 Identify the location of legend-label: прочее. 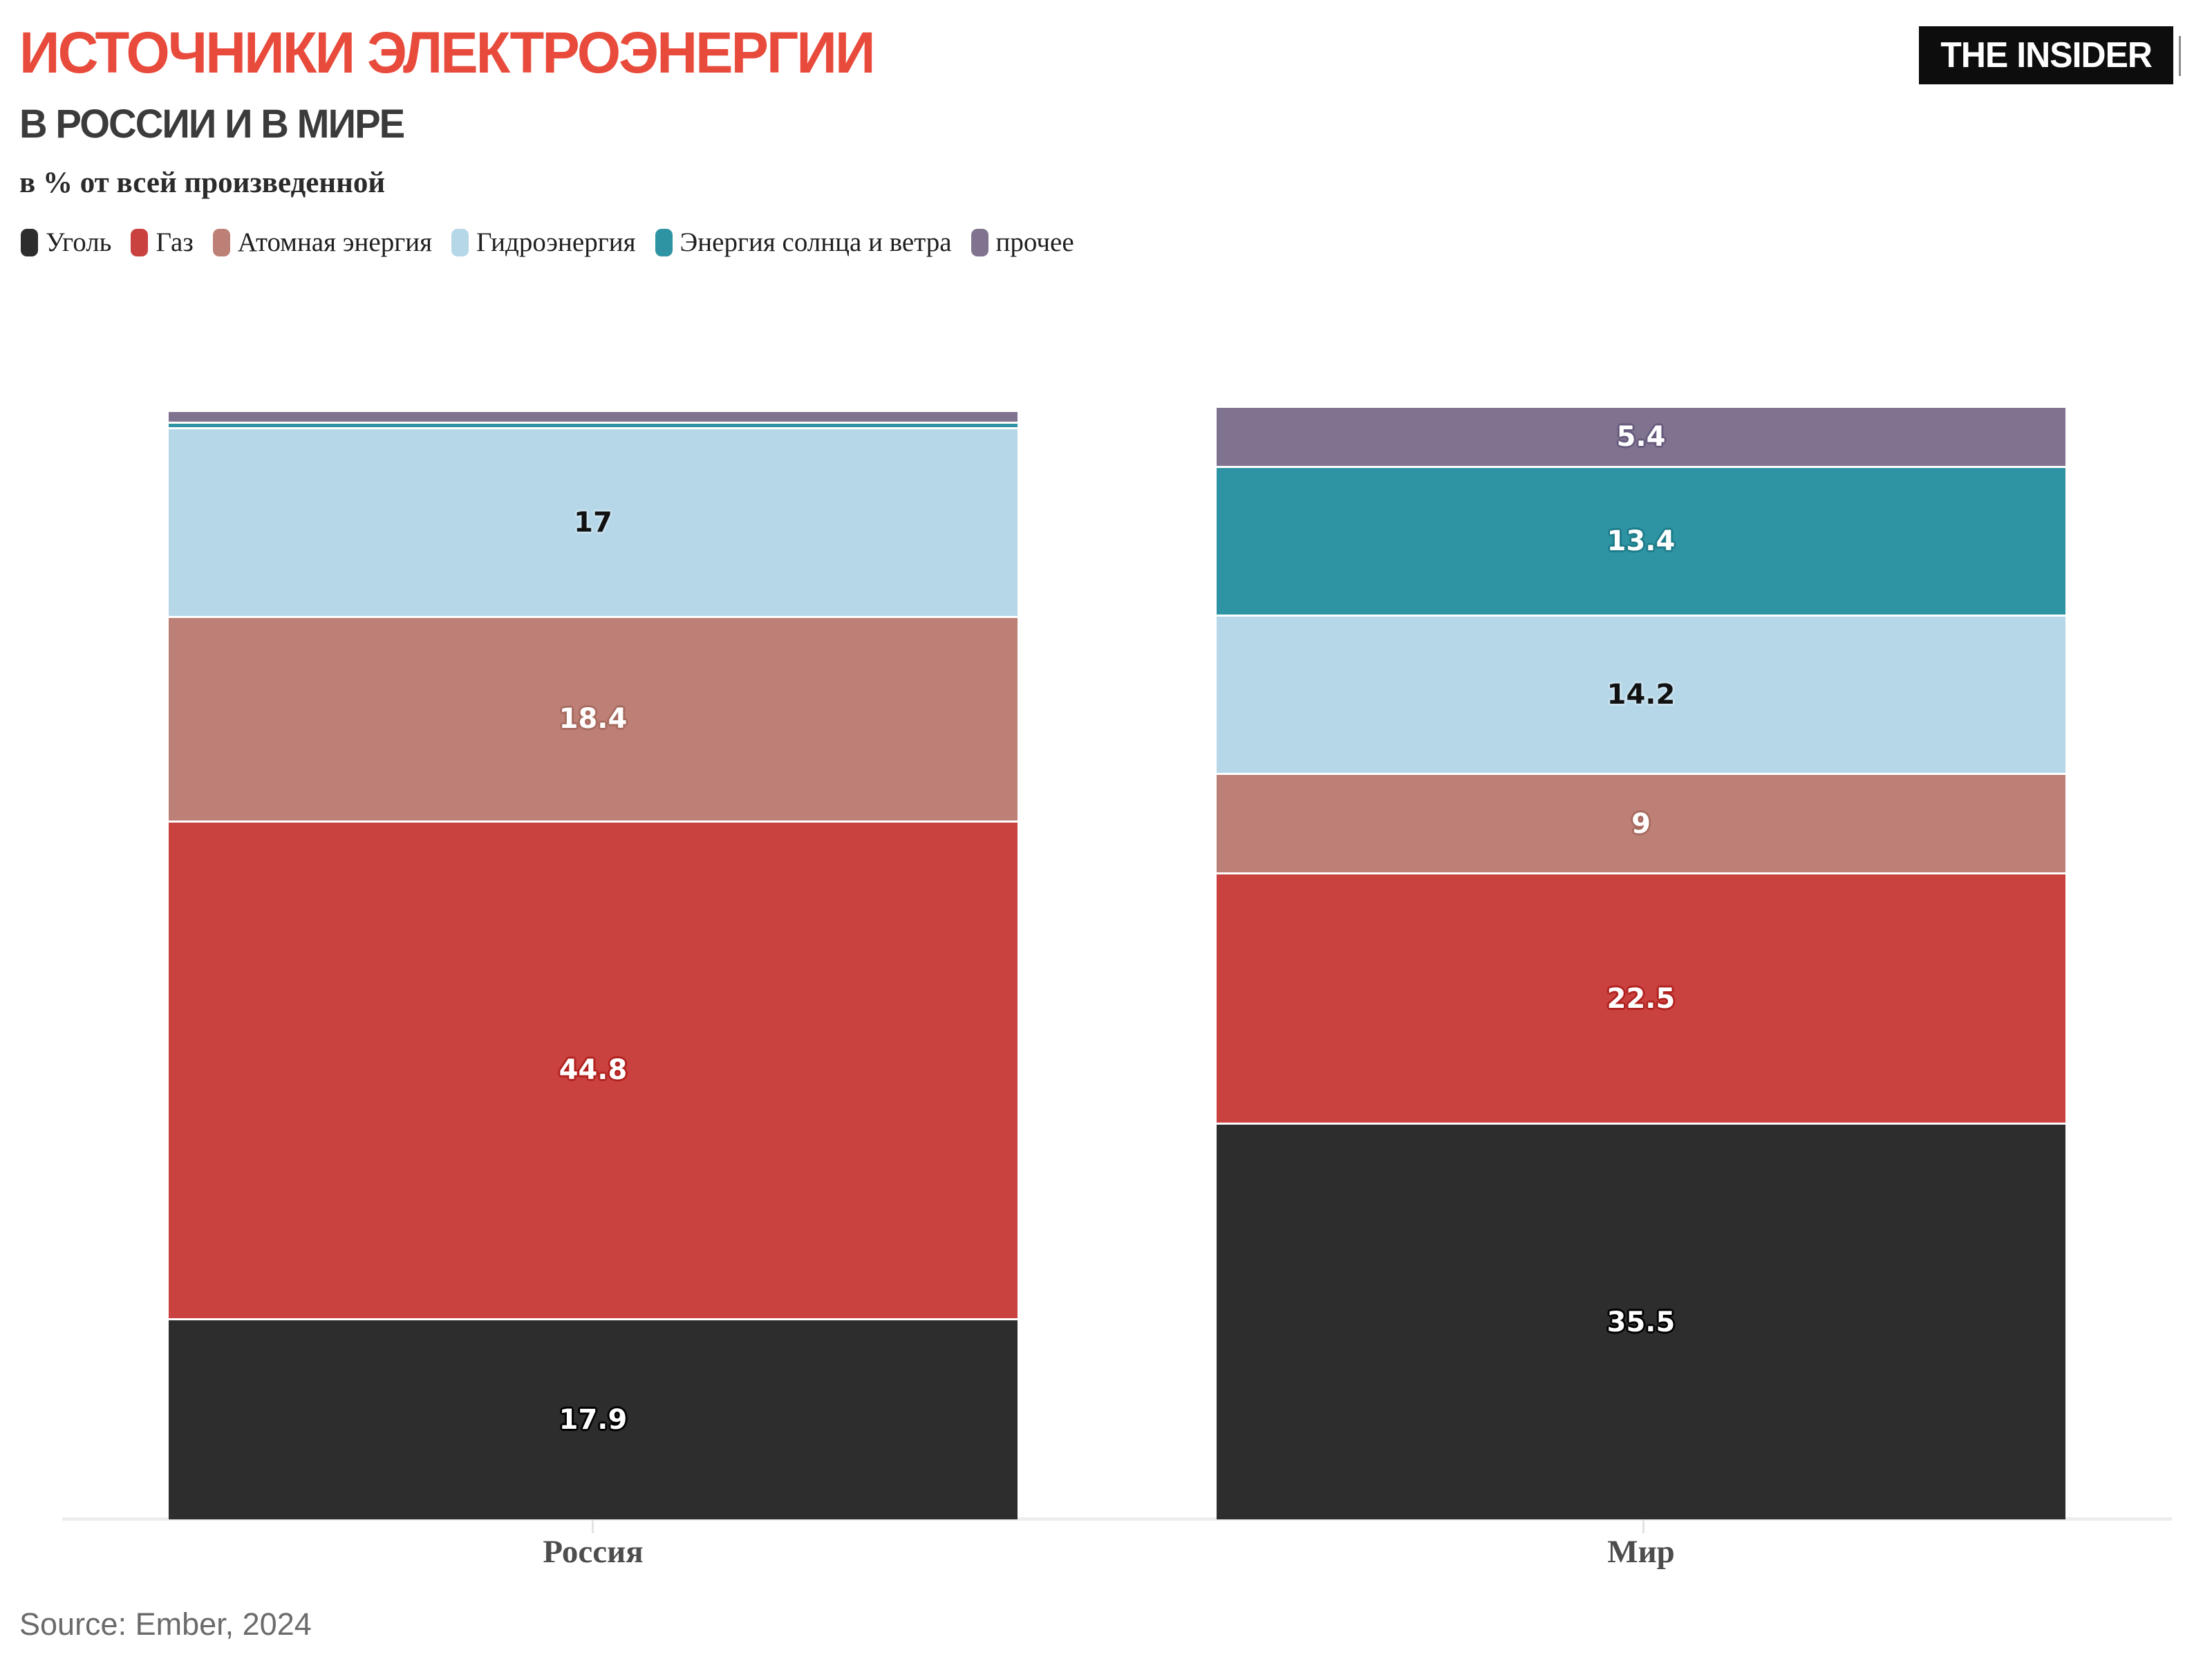
(1035, 242).